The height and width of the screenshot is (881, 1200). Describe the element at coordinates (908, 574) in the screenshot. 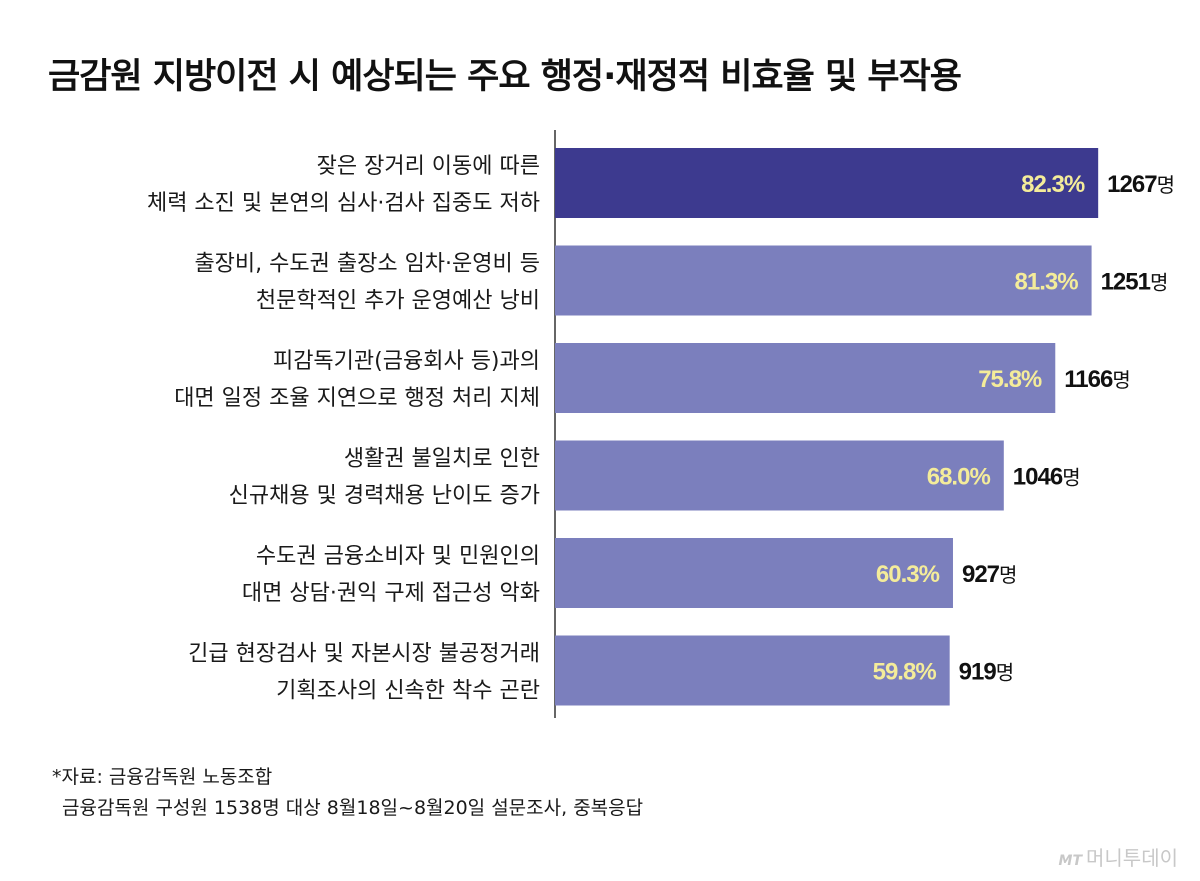

I see `value-label: 60.3%` at that location.